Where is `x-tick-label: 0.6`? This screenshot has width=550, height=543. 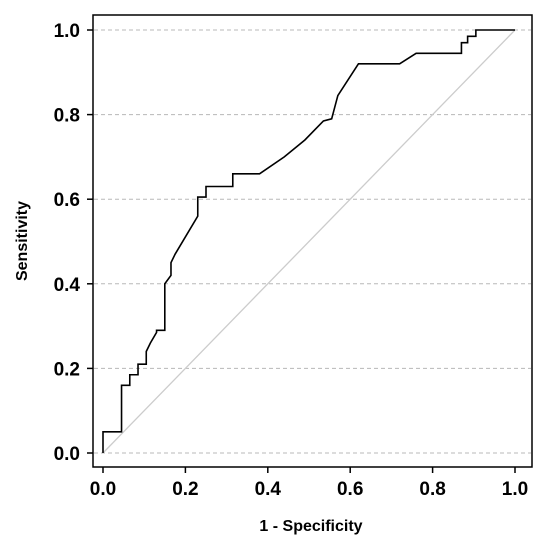
x-tick-label: 0.6 is located at coordinates (350, 489).